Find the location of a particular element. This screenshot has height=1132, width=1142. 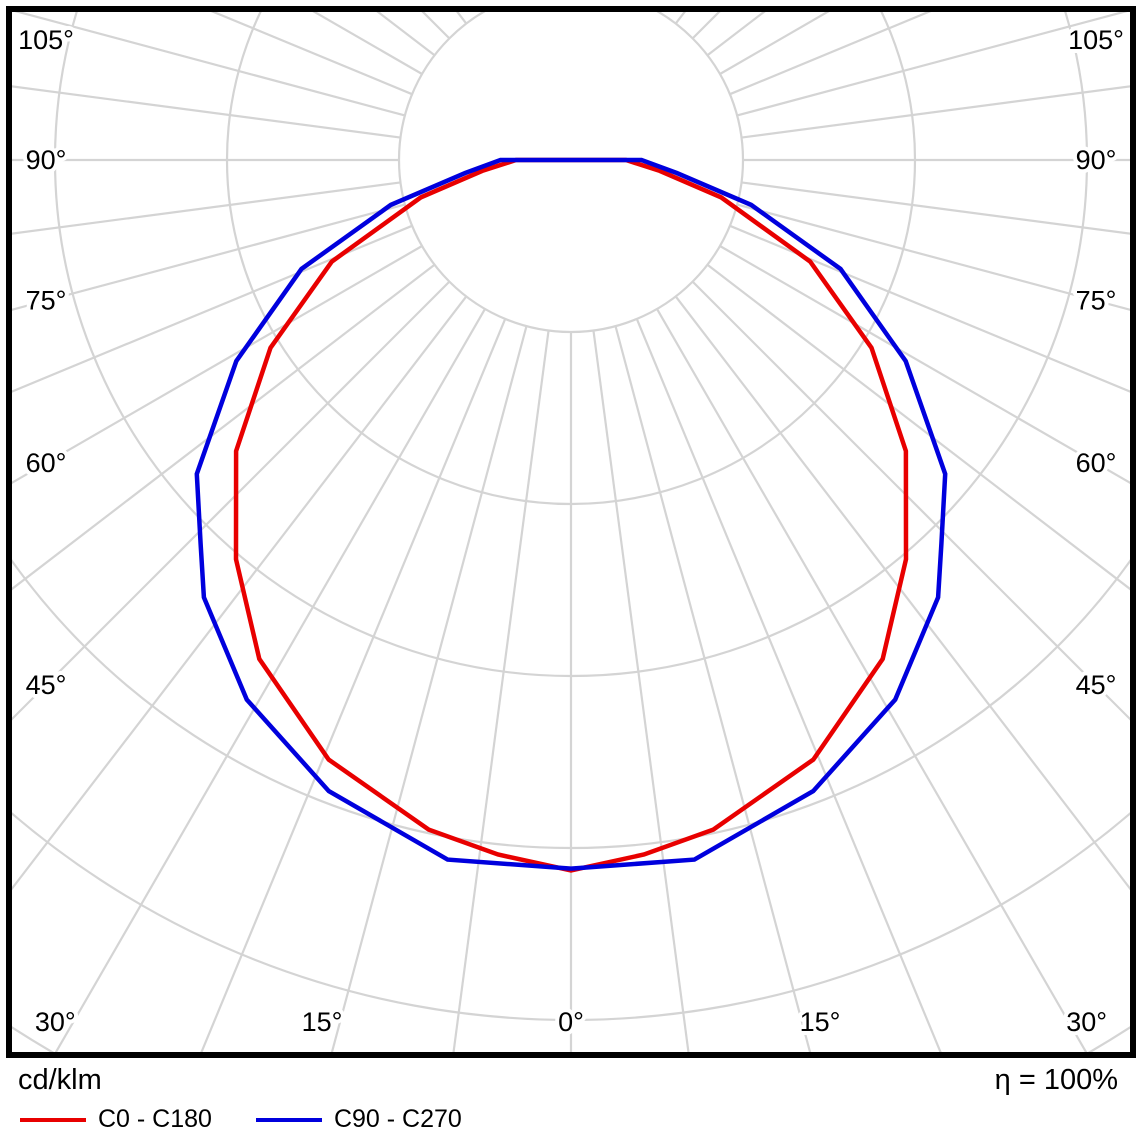

grid-radial-277.5 is located at coordinates (206, 208).